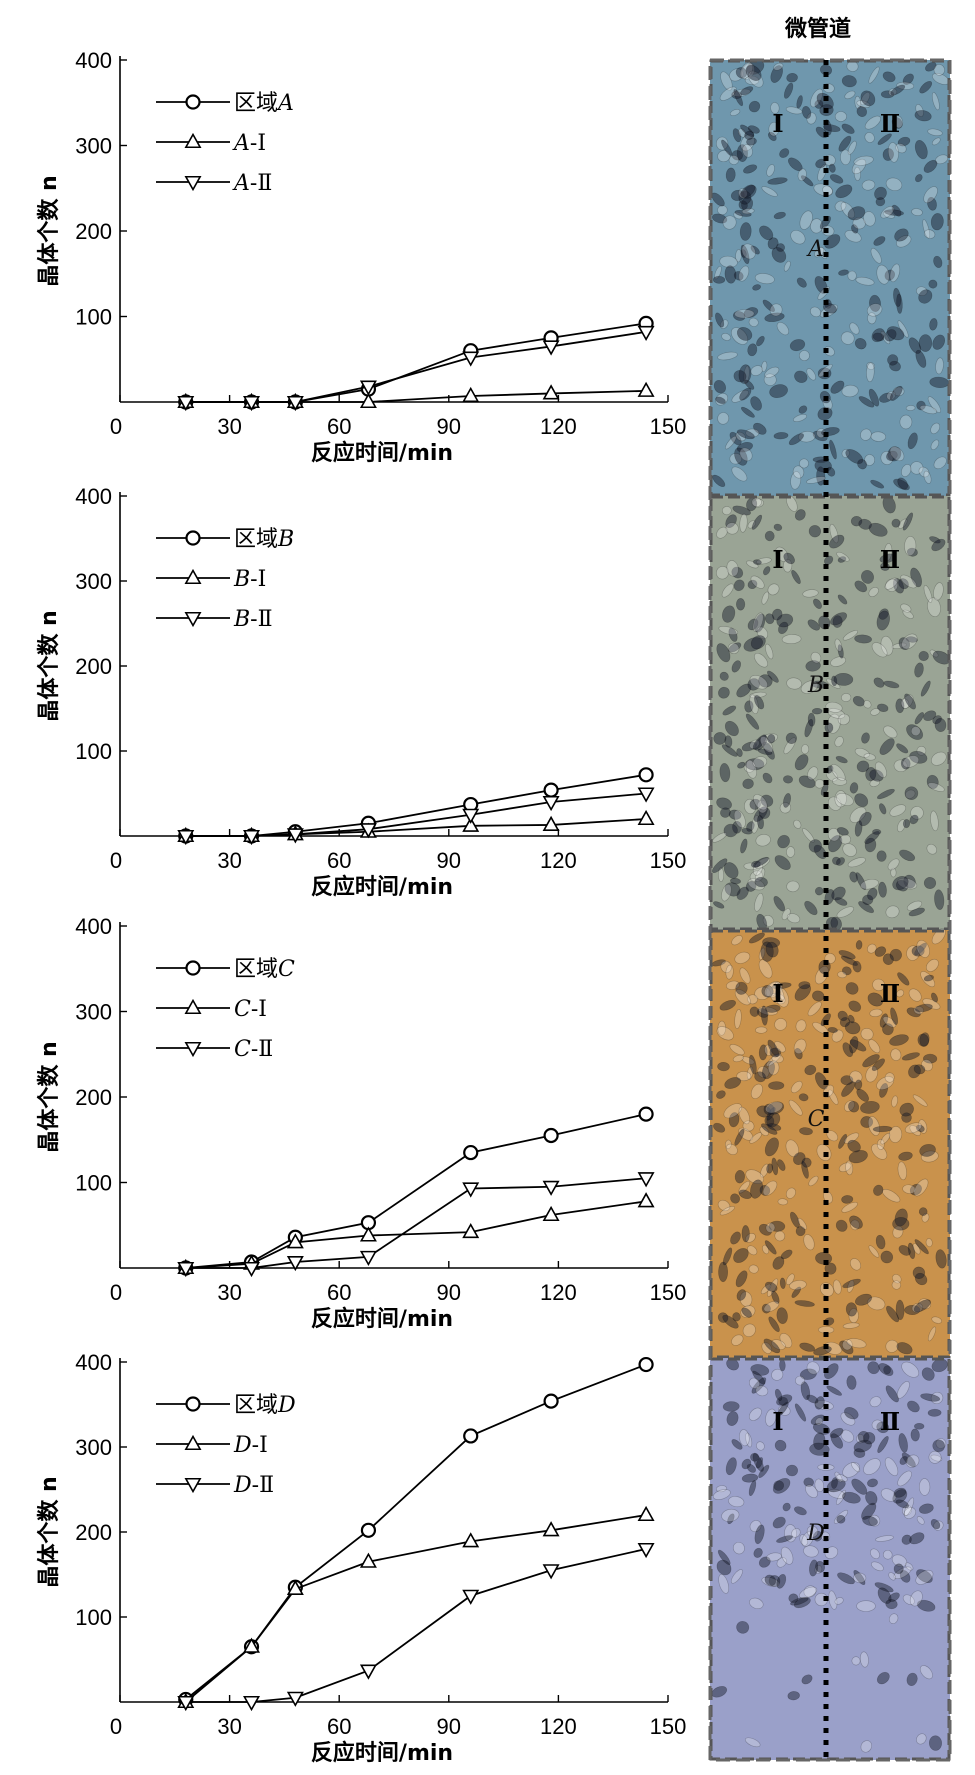 The image size is (975, 1775). Describe the element at coordinates (264, 969) in the screenshot. I see `legend-label: 区域C` at that location.